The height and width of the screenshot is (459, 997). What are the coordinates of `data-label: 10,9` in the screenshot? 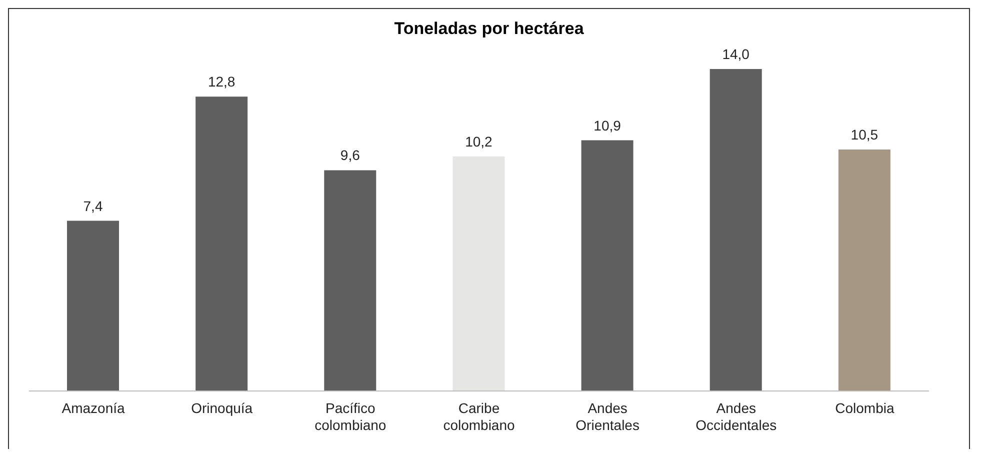 It's located at (608, 125).